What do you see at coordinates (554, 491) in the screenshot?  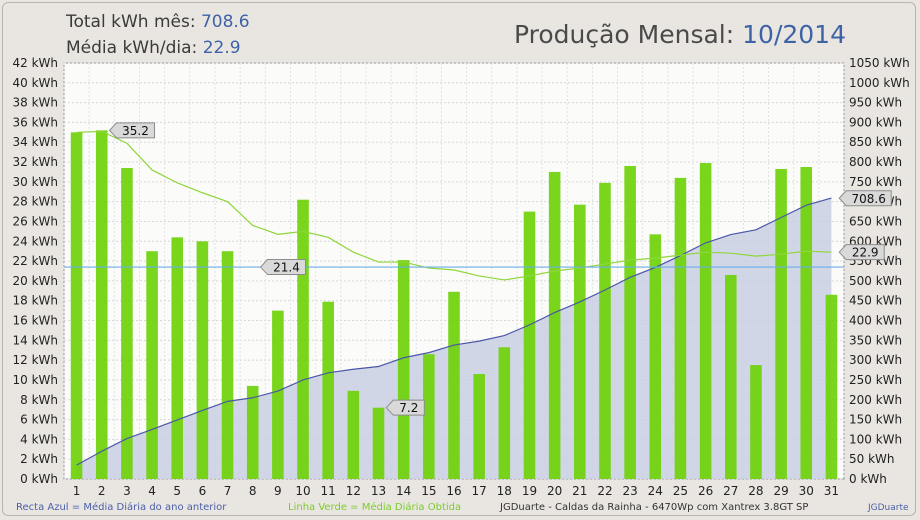 I see `x-tick-label: 20` at bounding box center [554, 491].